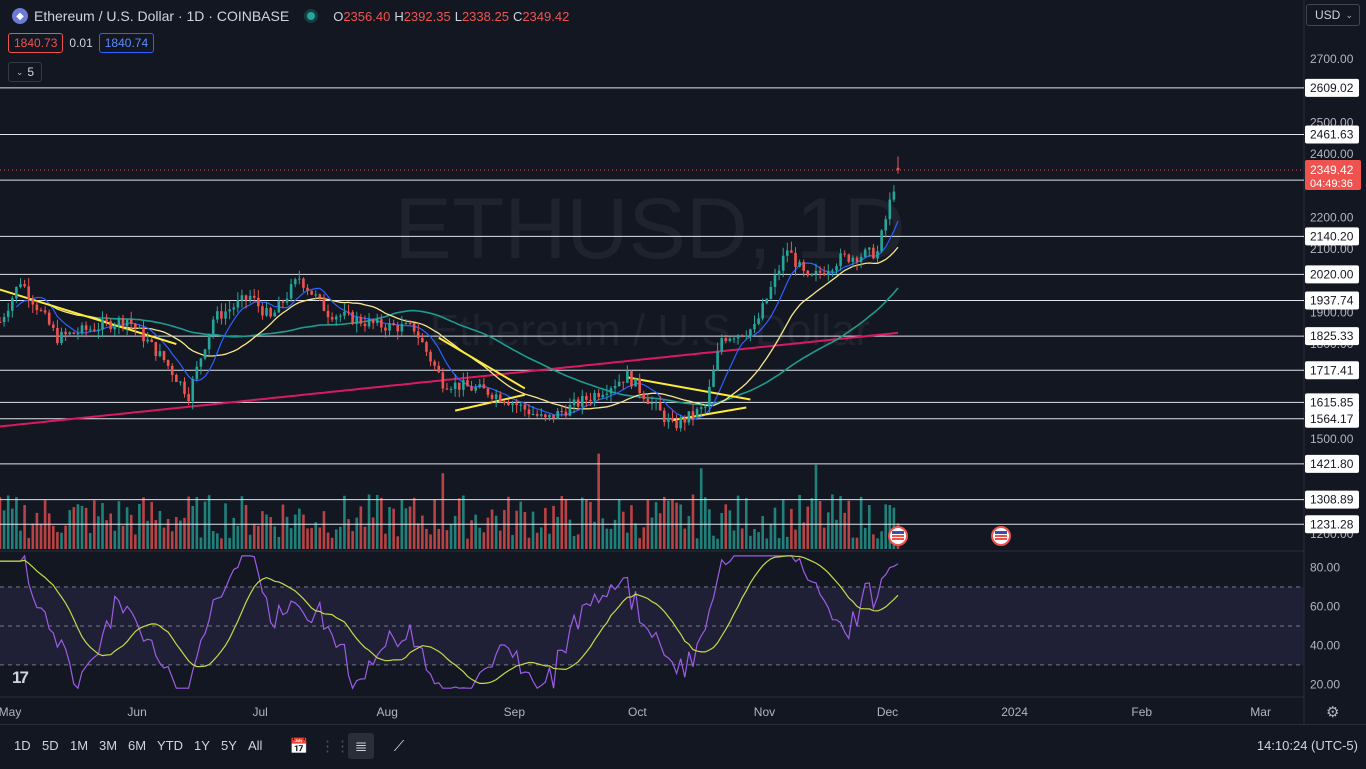 This screenshot has height=769, width=1366. I want to click on time-tick-label: Jun, so click(136, 712).